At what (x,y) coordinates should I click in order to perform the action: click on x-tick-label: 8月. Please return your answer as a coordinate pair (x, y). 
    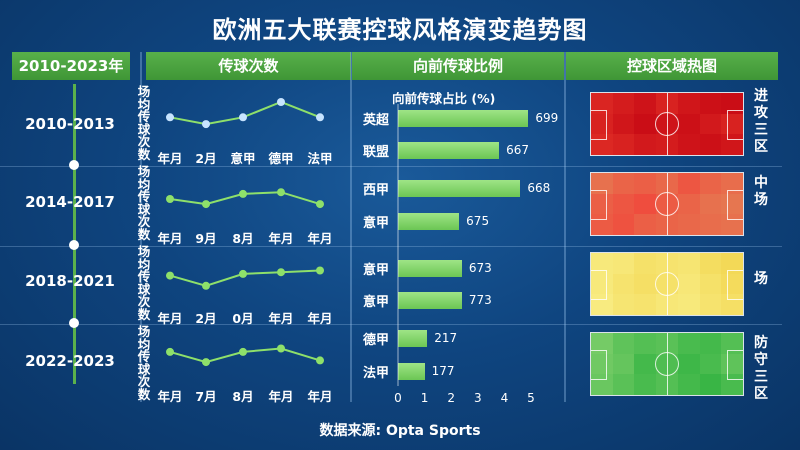
    Looking at the image, I should click on (243, 238).